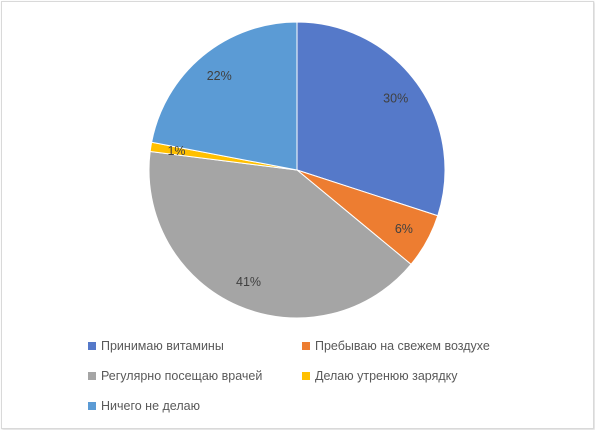  Describe the element at coordinates (176, 151) in the screenshot. I see `data-label-4: 1%` at that location.